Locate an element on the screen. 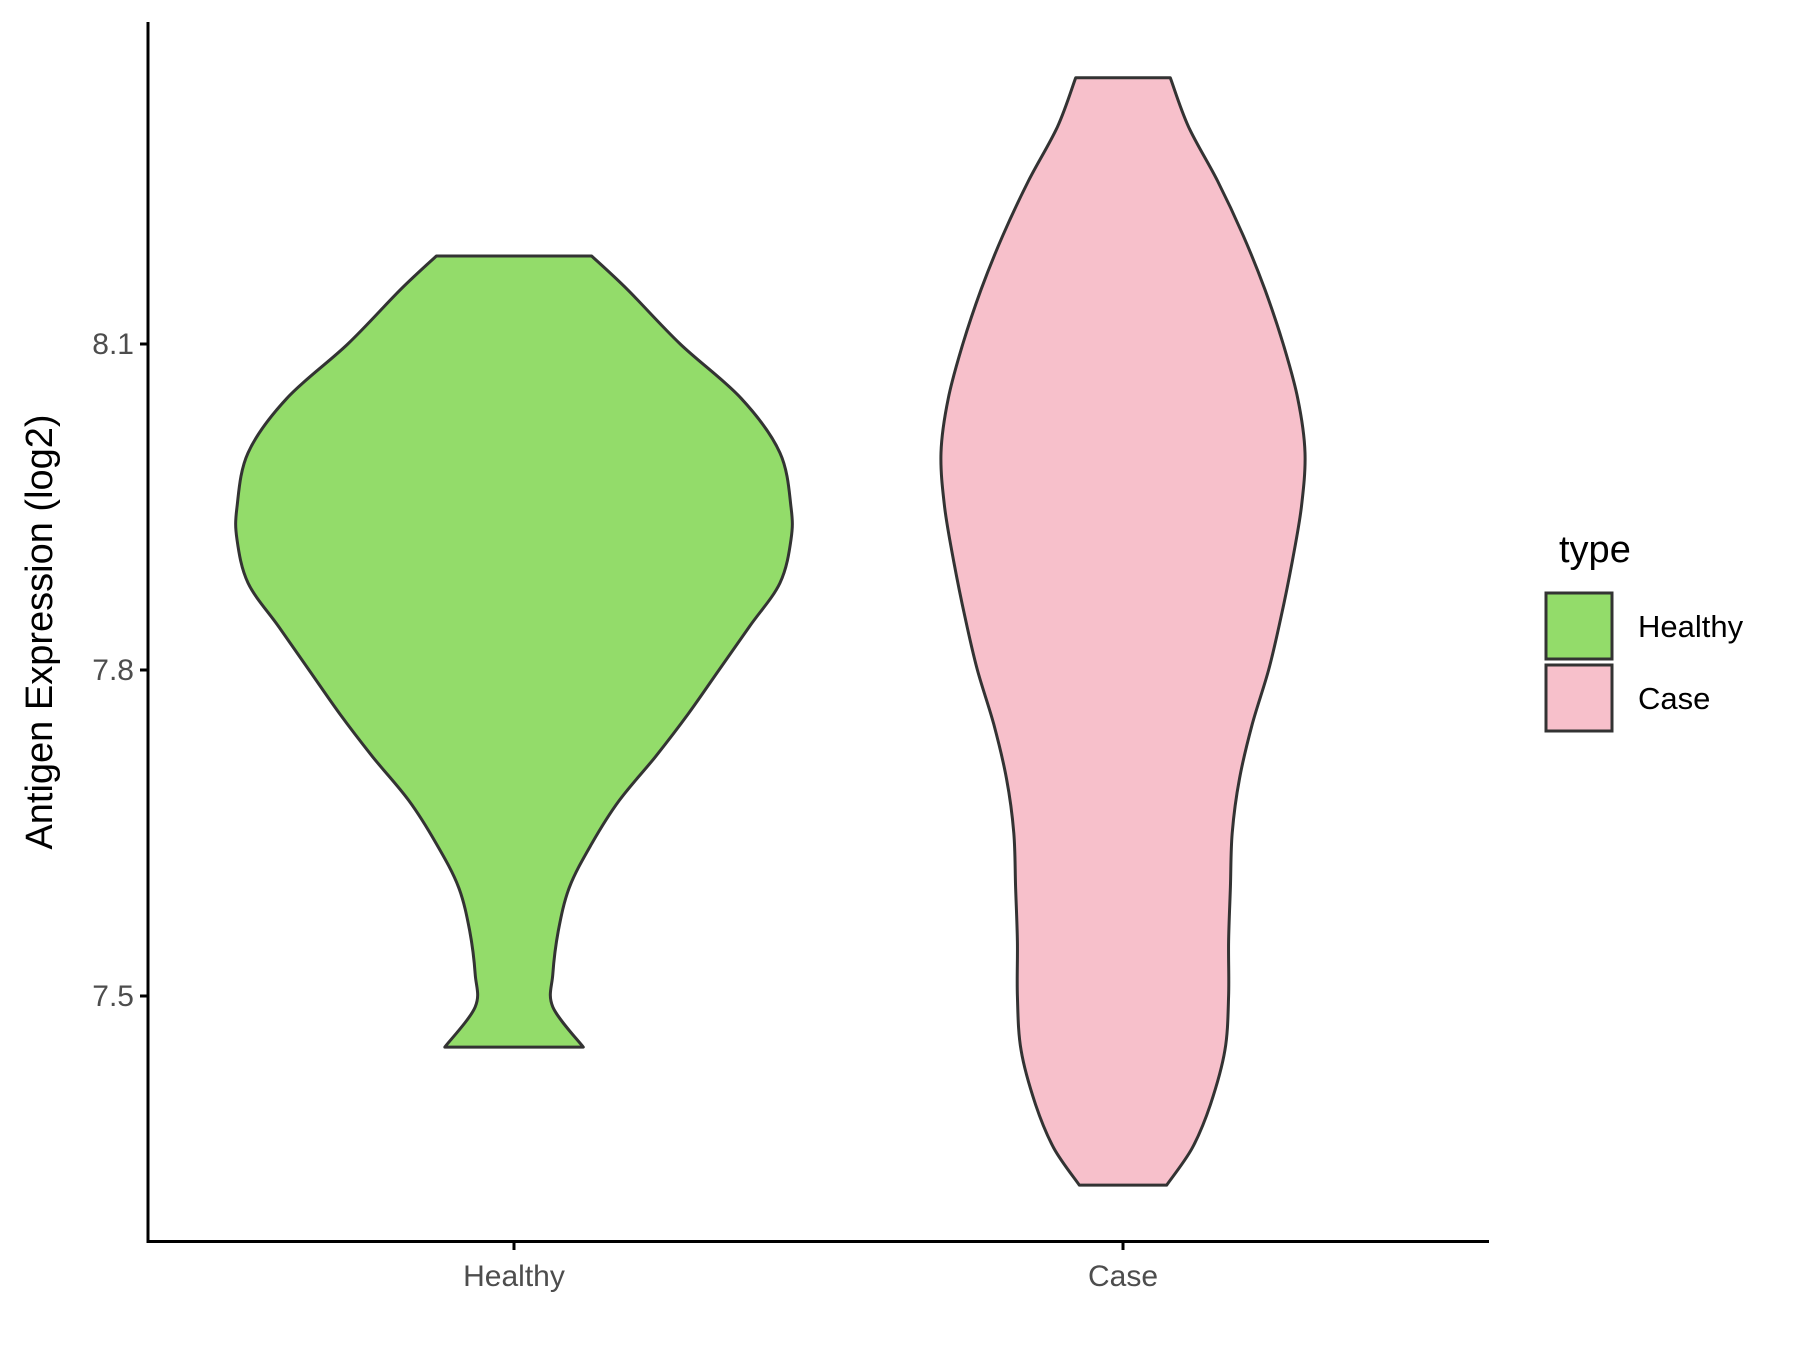 The width and height of the screenshot is (1800, 1350). x-axis-ticks: Healthy Case is located at coordinates (810, 1267).